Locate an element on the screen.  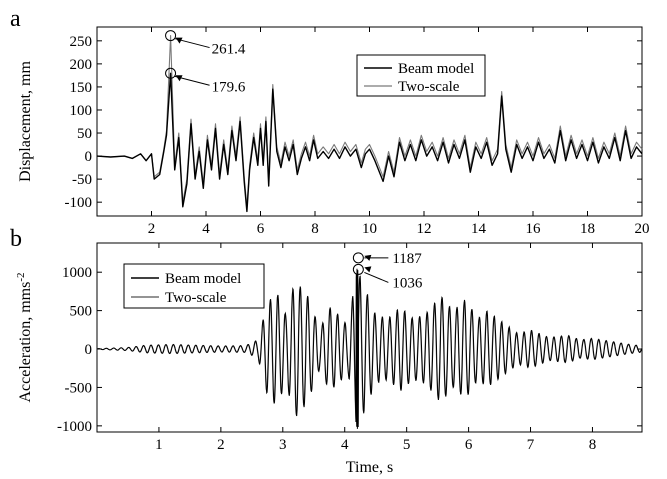
panel-b-xtick-label: 2 is located at coordinates (221, 445).